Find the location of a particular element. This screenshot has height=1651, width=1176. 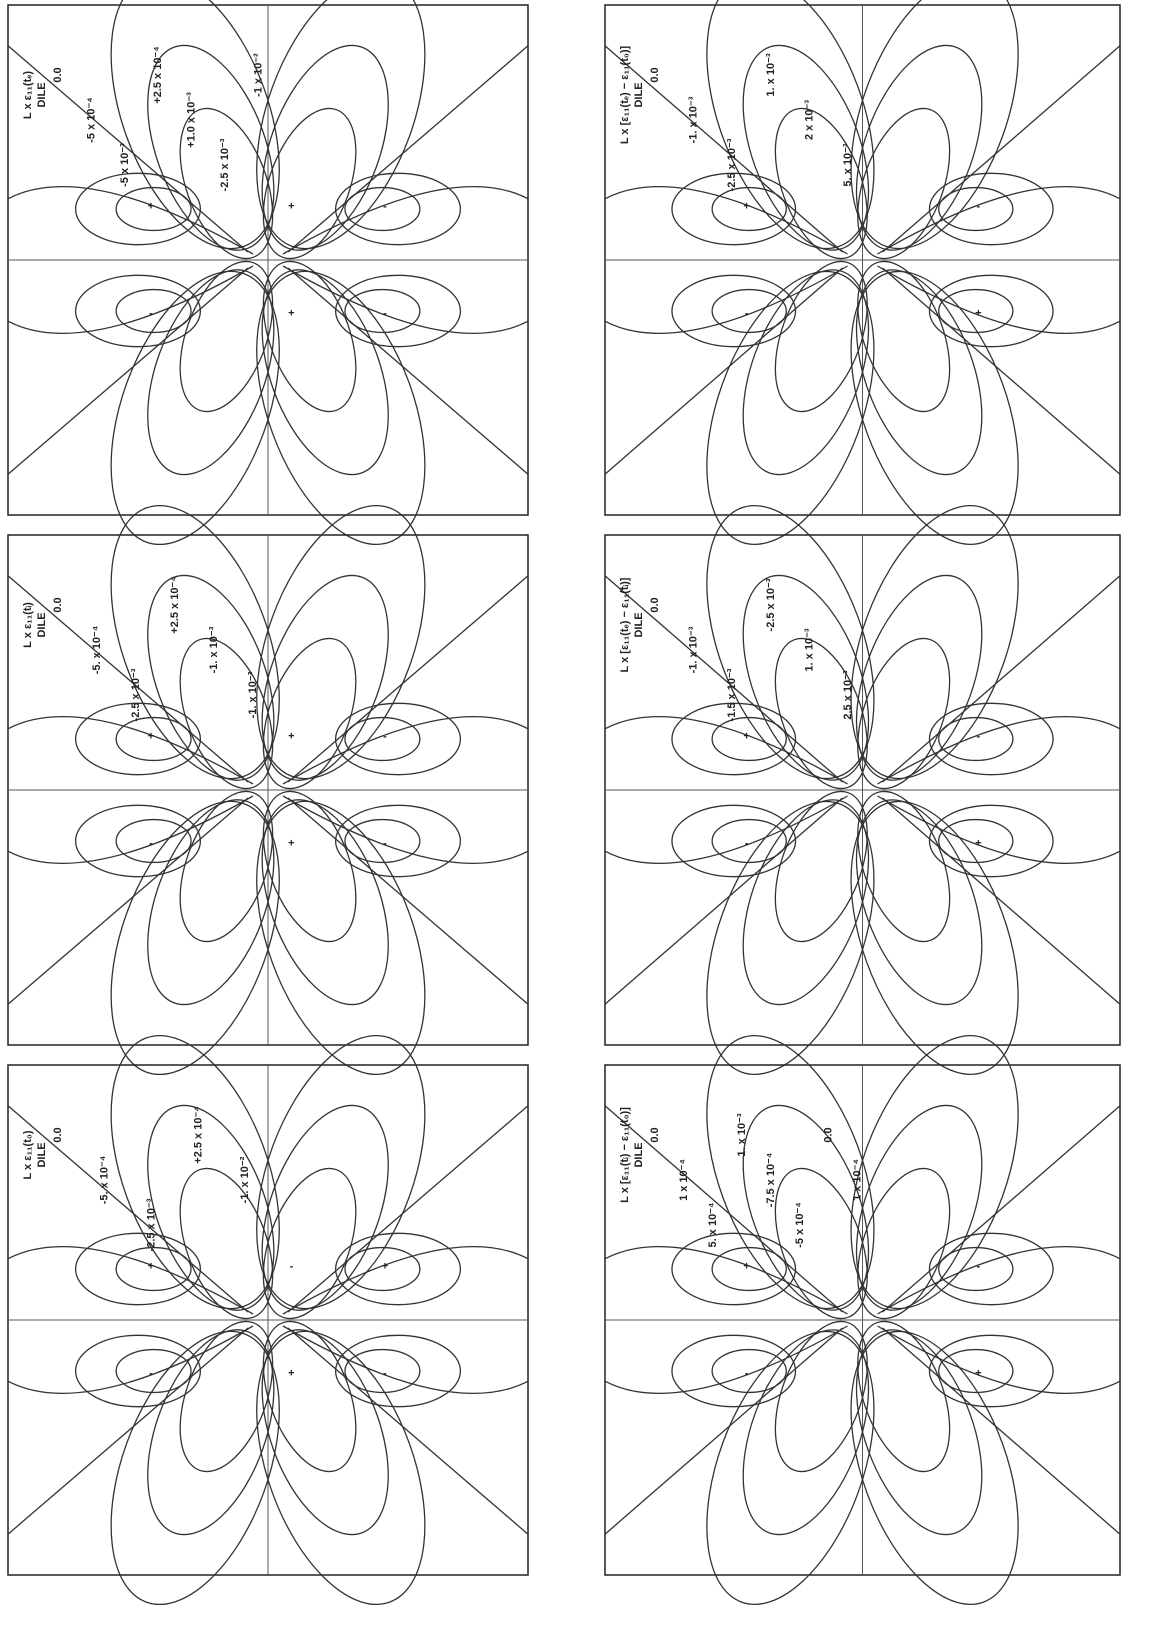

contour-label: -1. x 10⁻³ is located at coordinates (694, 119).